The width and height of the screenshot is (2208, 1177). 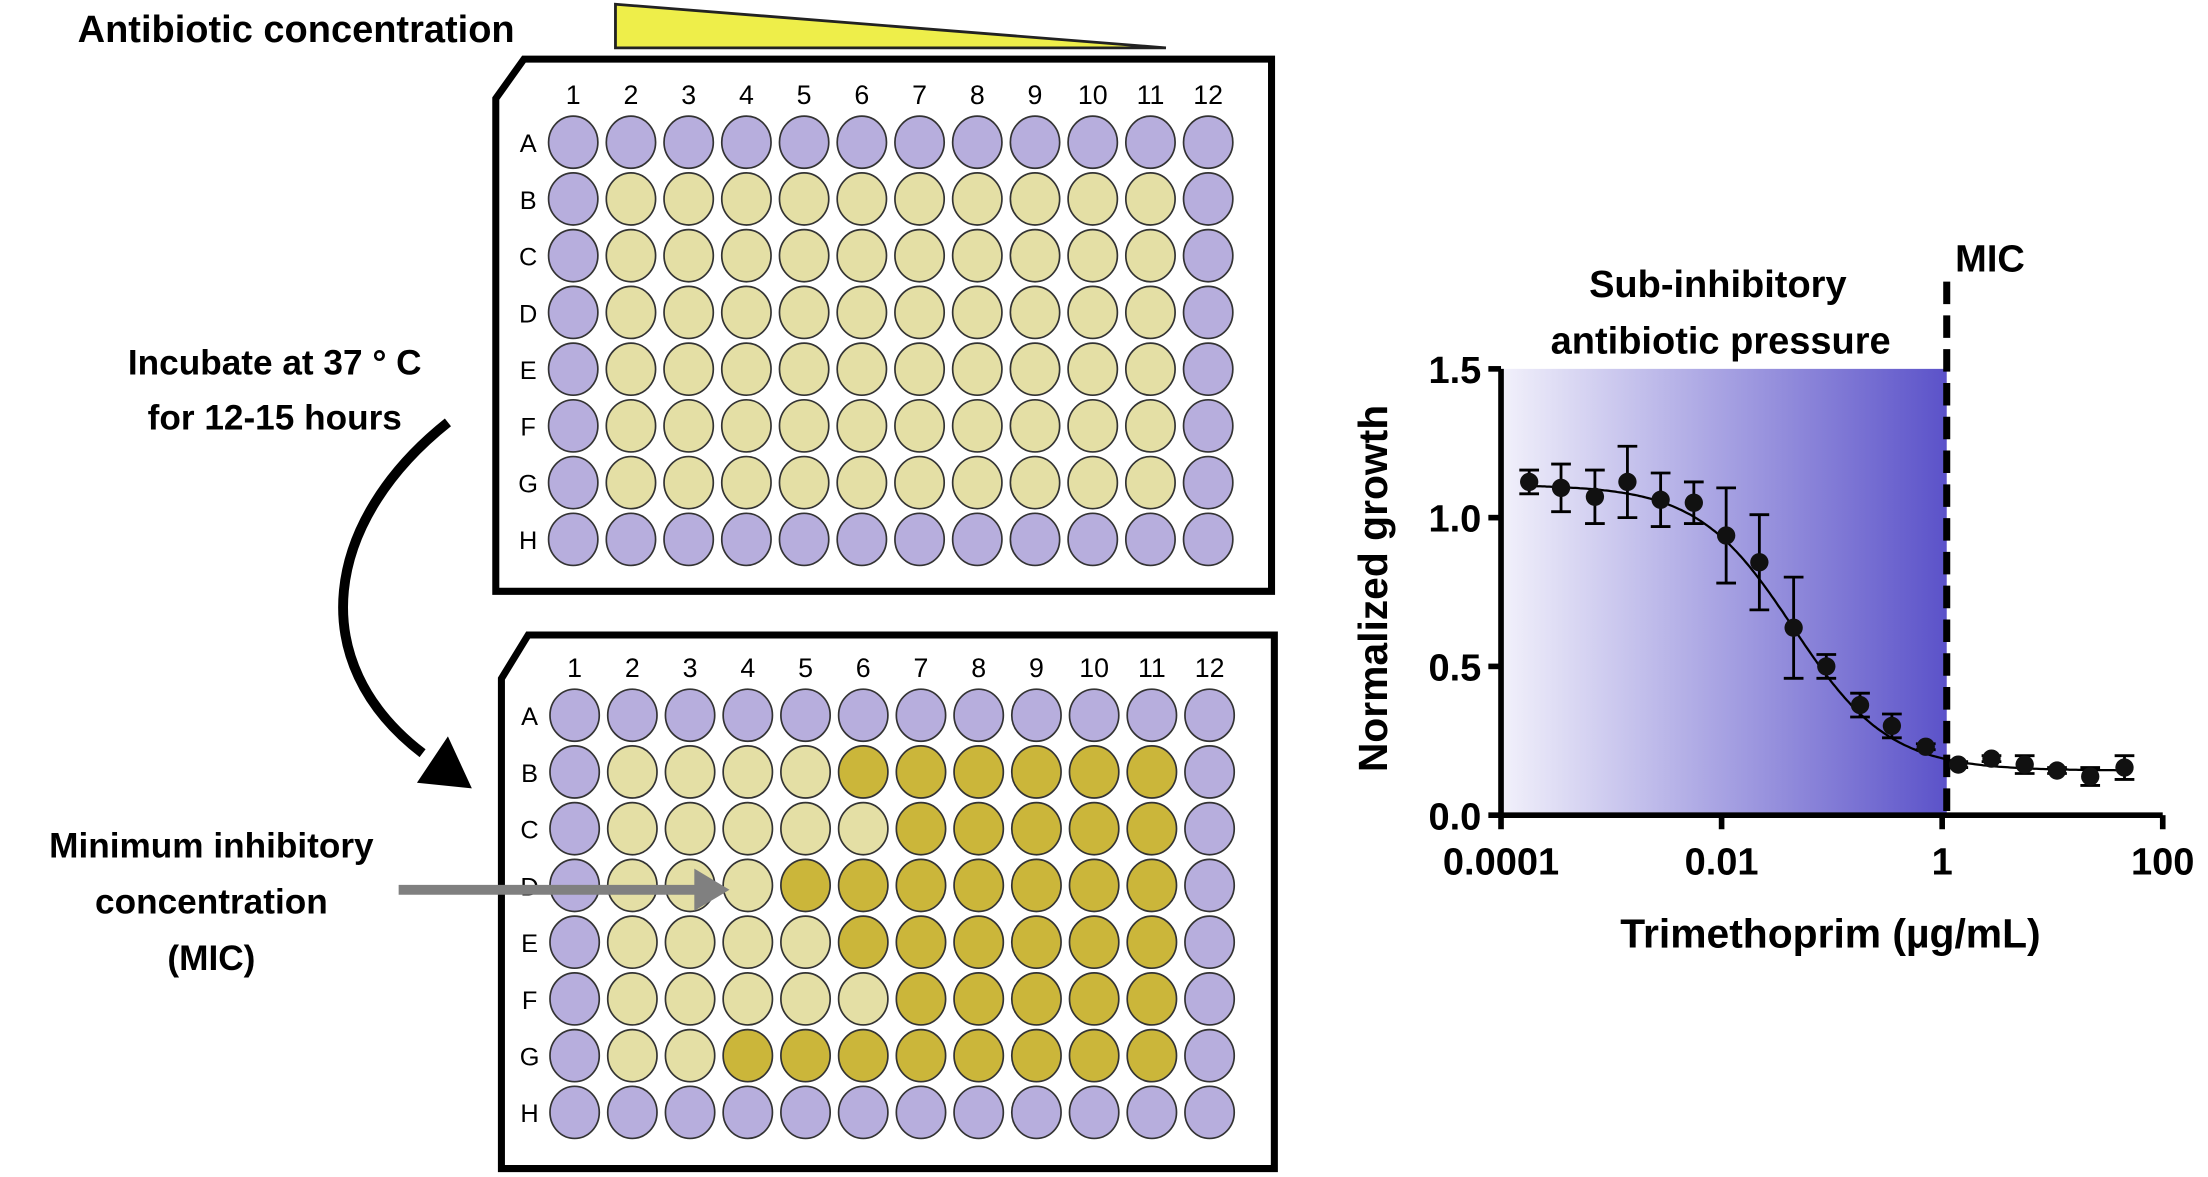 What do you see at coordinates (211, 845) in the screenshot?
I see `mic-text-line1: Minimum inhibitory` at bounding box center [211, 845].